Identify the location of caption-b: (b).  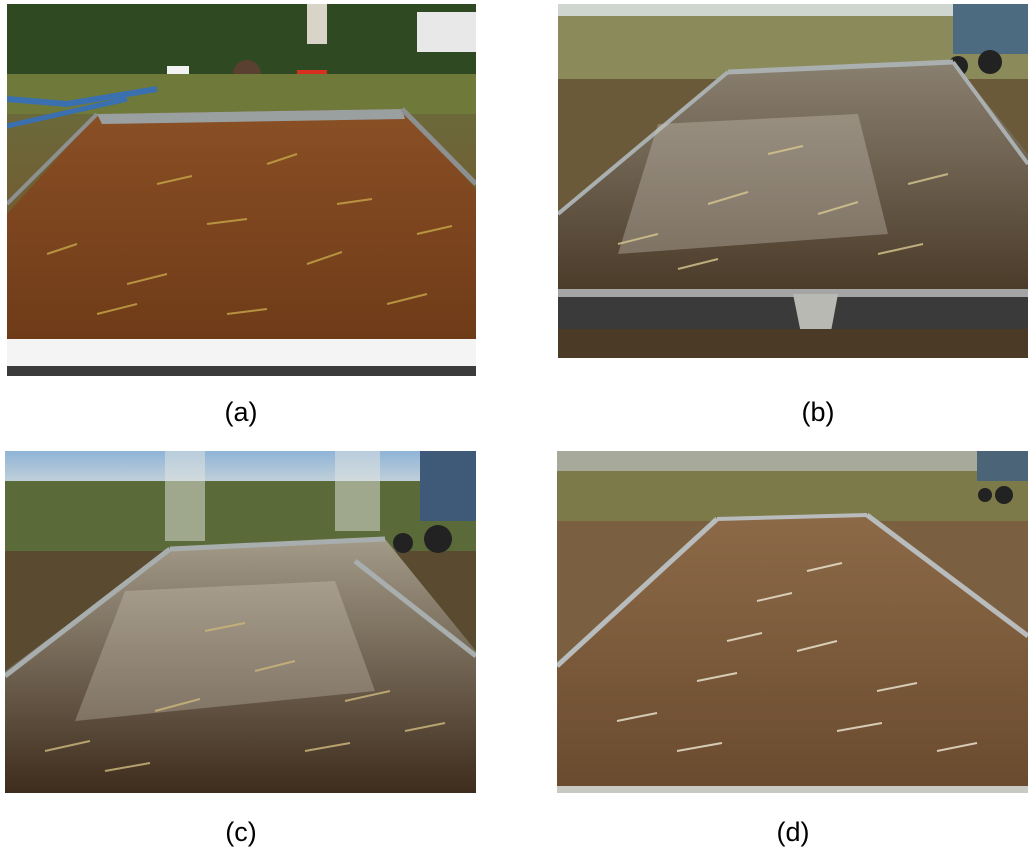
(818, 412).